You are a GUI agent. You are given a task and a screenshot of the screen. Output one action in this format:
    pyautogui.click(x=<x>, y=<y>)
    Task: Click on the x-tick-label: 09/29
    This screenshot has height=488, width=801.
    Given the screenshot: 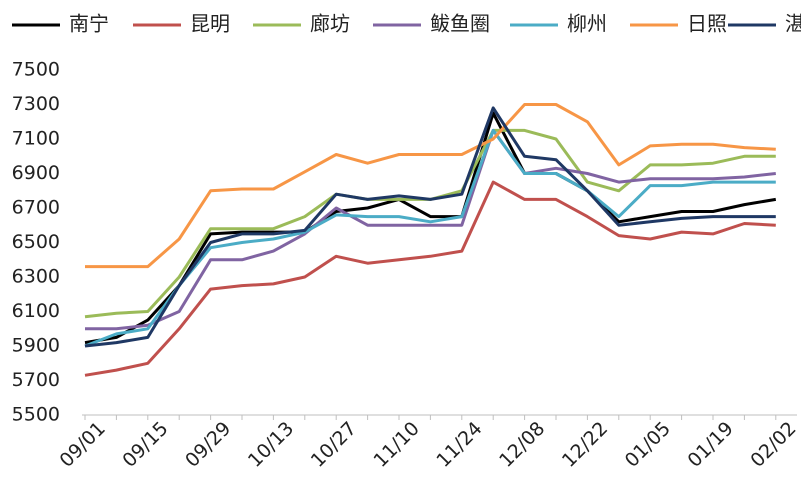 What is the action you would take?
    pyautogui.click(x=208, y=445)
    